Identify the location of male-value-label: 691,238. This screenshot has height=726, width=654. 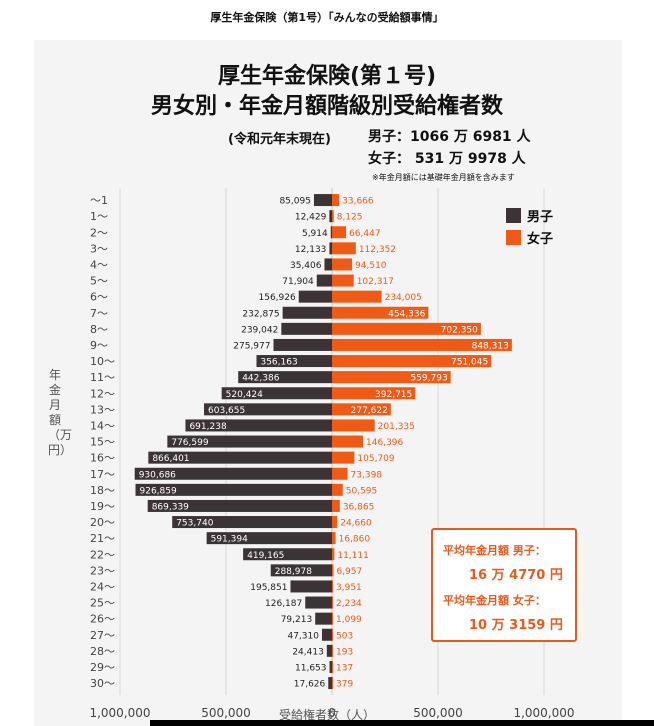
(207, 427).